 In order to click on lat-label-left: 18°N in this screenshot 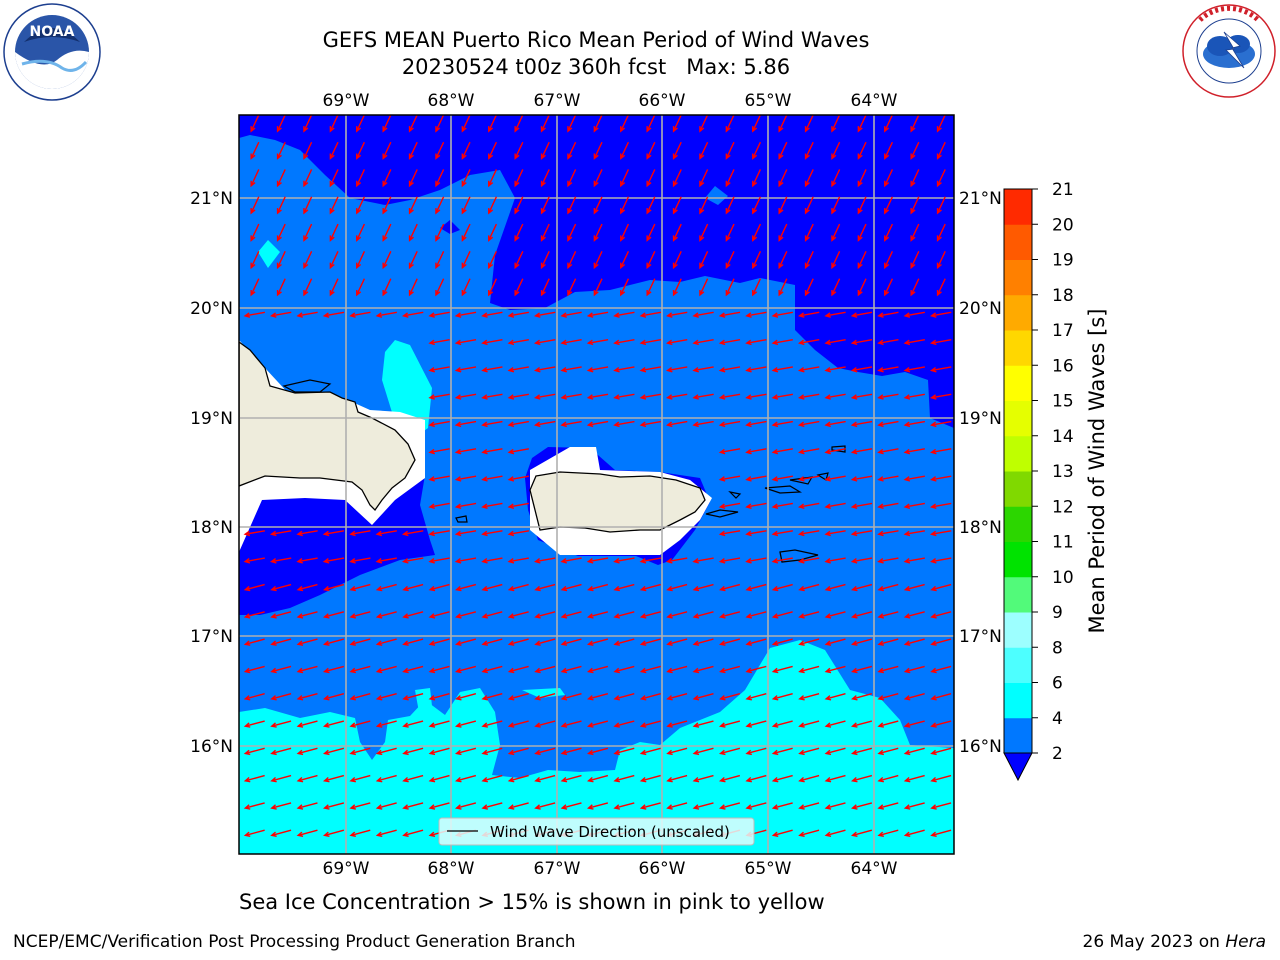, I will do `click(211, 528)`.